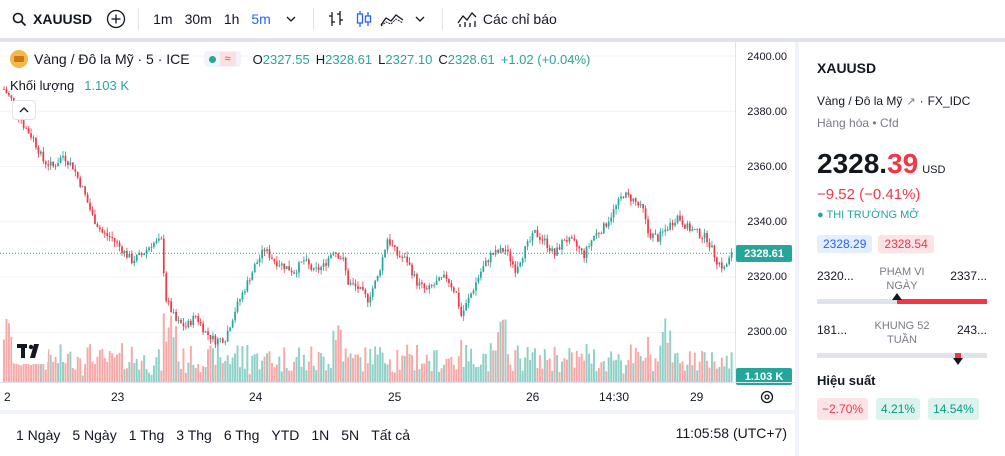 Image resolution: width=1005 pixels, height=456 pixels. I want to click on compare-symbol-button, so click(116, 19).